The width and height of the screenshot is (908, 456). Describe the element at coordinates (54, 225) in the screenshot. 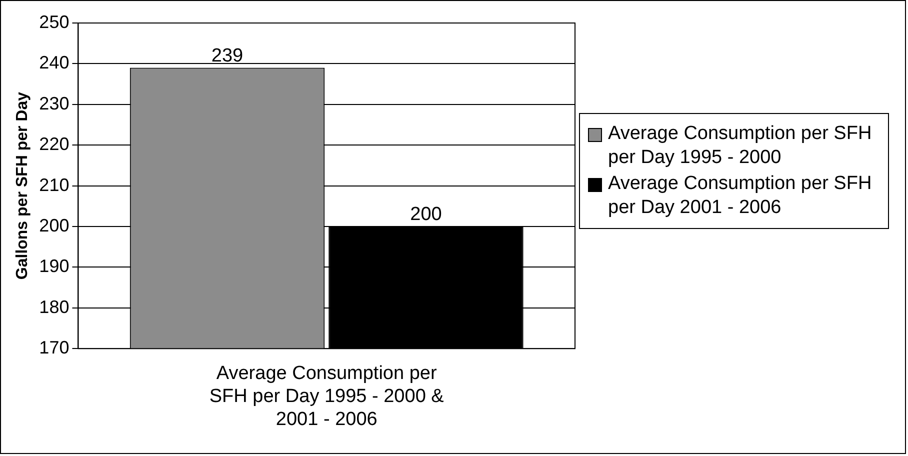

I see `y-tick-label: 200` at that location.